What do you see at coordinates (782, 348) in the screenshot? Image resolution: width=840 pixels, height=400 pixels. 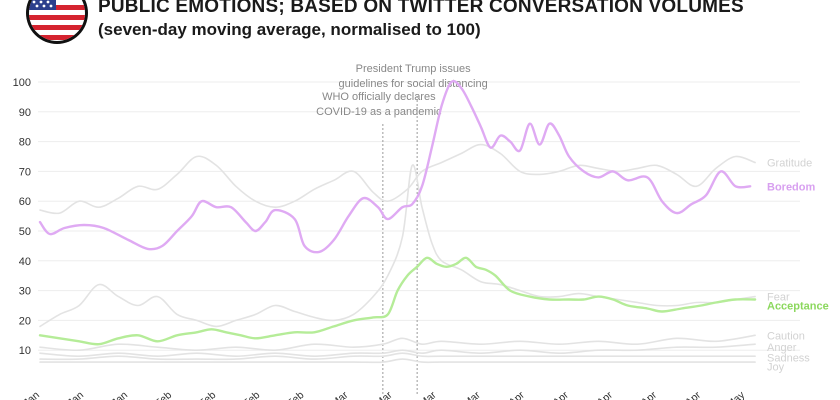 I see `series-label-anger: Anger` at bounding box center [782, 348].